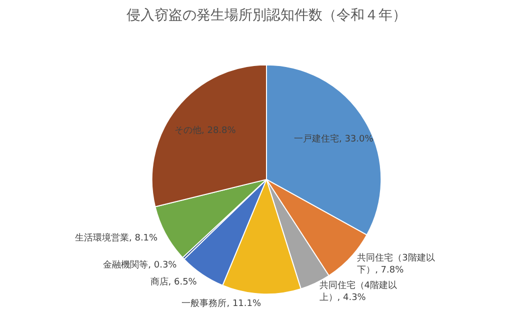 Image resolution: width=532 pixels, height=324 pixels. What do you see at coordinates (116, 238) in the screenshot?
I see `slice-label: 生活環境営業, 8.1%` at bounding box center [116, 238].